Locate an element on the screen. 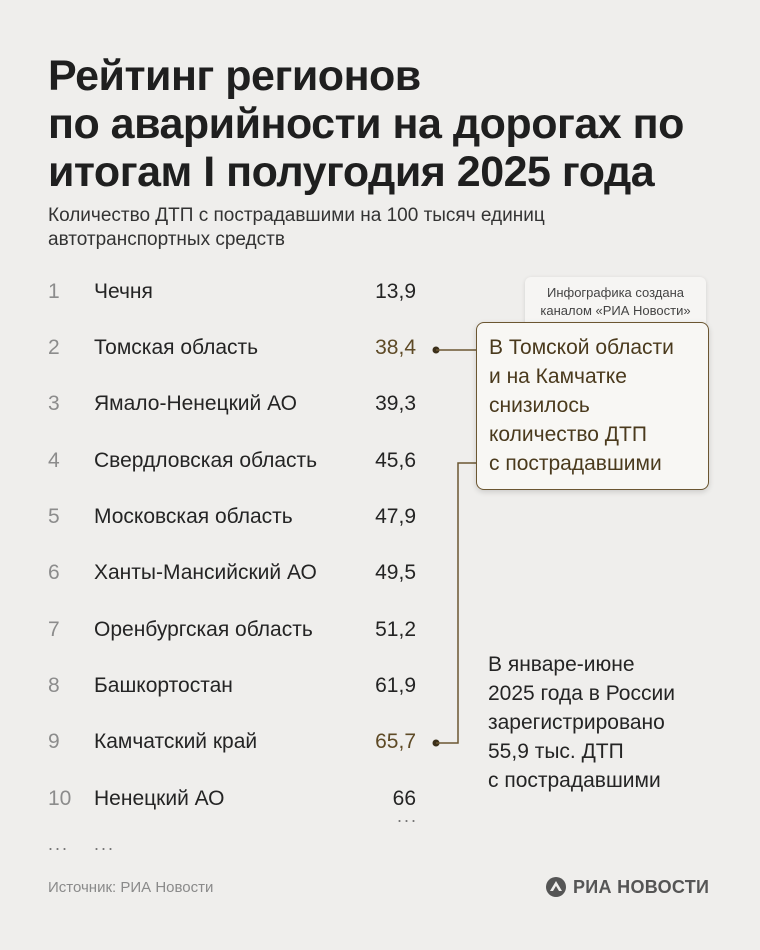 The image size is (760, 950). ranking-row: 3 Ямало-Ненецкий АО 39,3 is located at coordinates (220, 404).